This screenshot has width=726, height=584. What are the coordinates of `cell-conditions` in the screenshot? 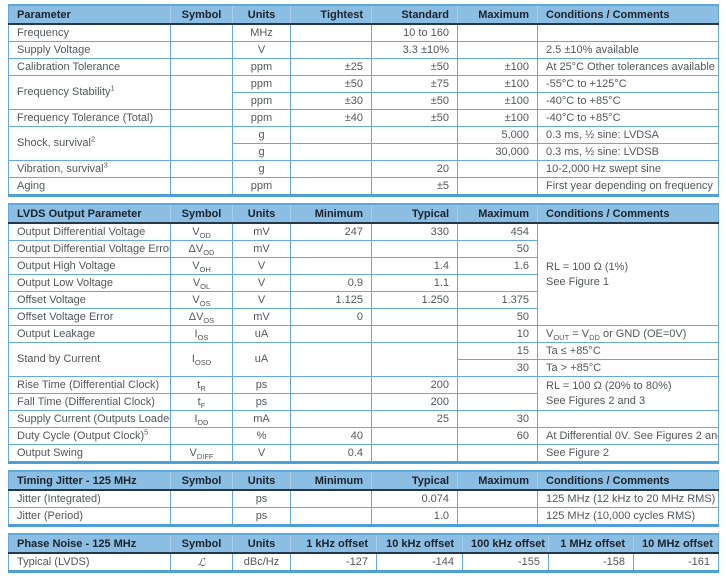 It's located at (628, 32).